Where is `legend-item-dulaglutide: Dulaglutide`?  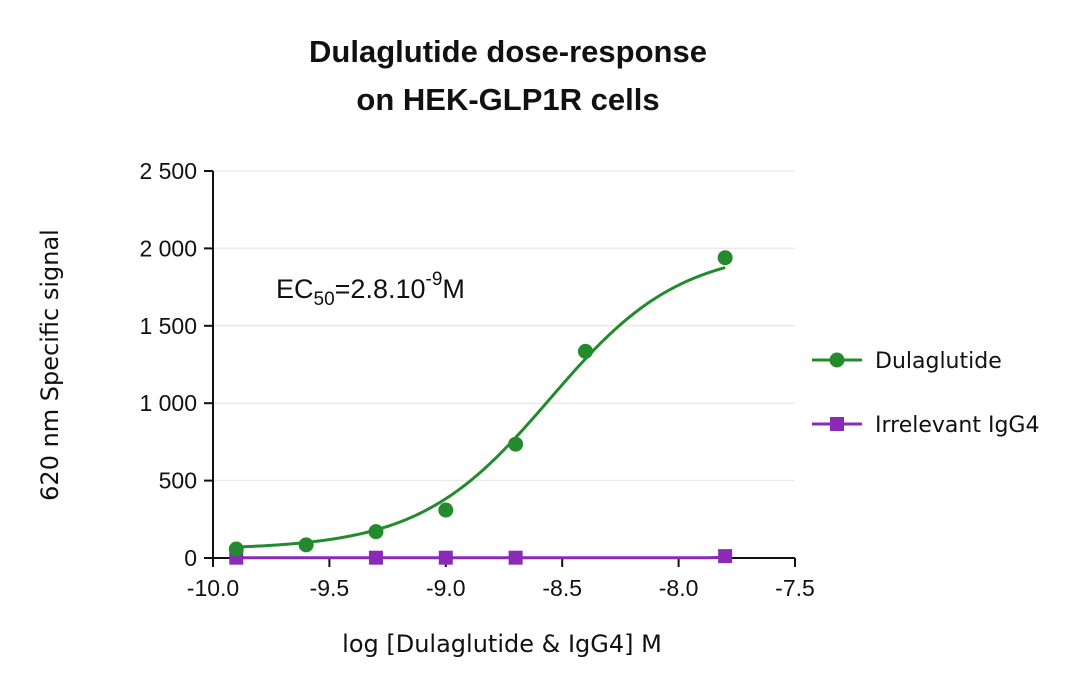 legend-item-dulaglutide: Dulaglutide is located at coordinates (907, 361).